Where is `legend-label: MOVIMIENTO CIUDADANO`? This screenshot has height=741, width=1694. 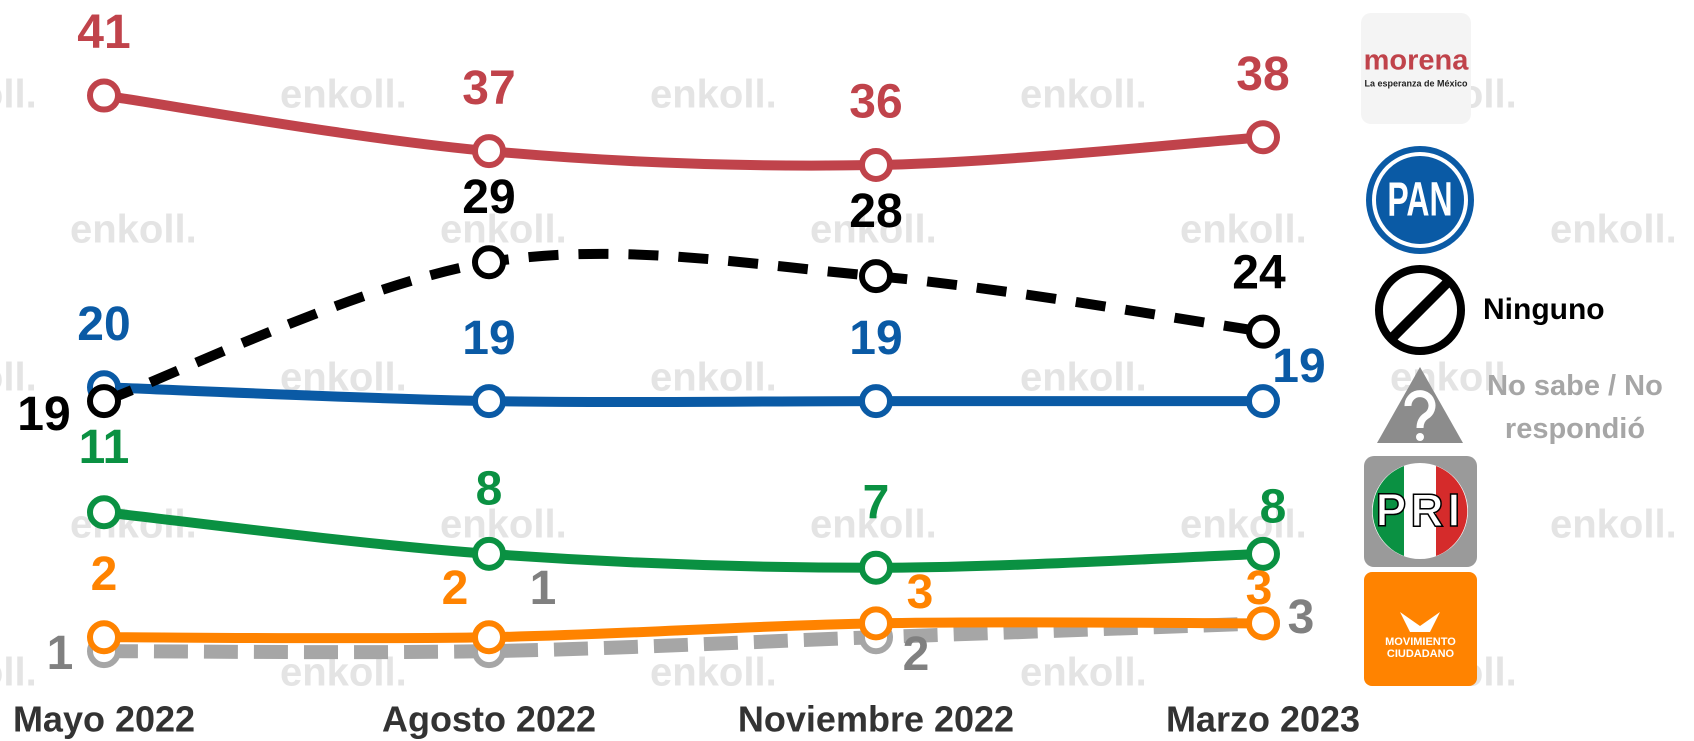
legend-label: MOVIMIENTO CIUDADANO is located at coordinates (1420, 648).